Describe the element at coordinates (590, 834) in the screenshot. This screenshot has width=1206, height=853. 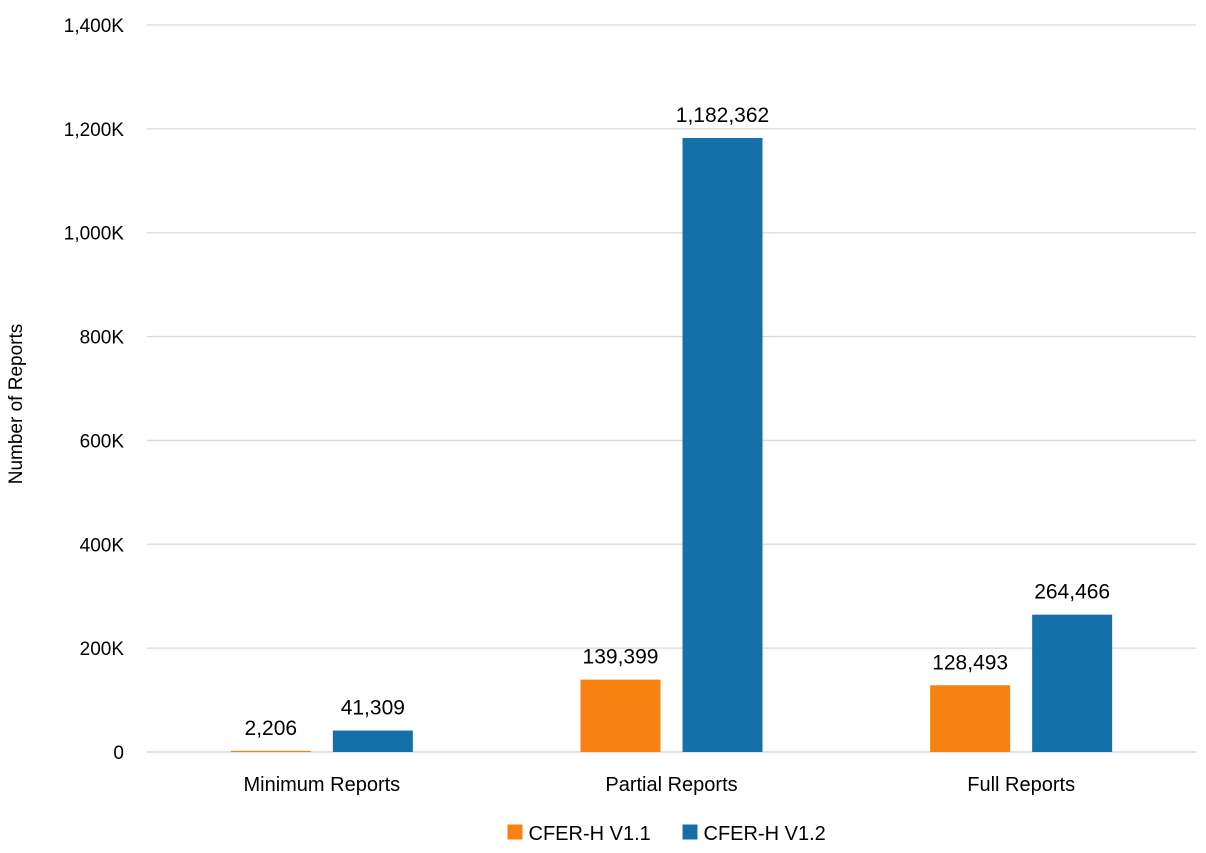
I see `legend-label: CFER-H V1.1` at that location.